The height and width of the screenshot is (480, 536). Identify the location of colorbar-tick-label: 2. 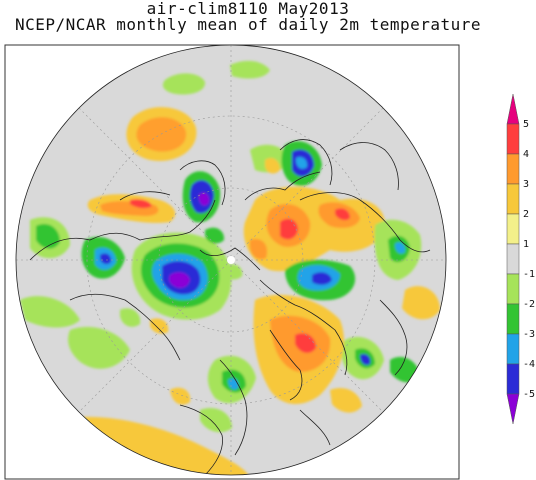
(526, 214).